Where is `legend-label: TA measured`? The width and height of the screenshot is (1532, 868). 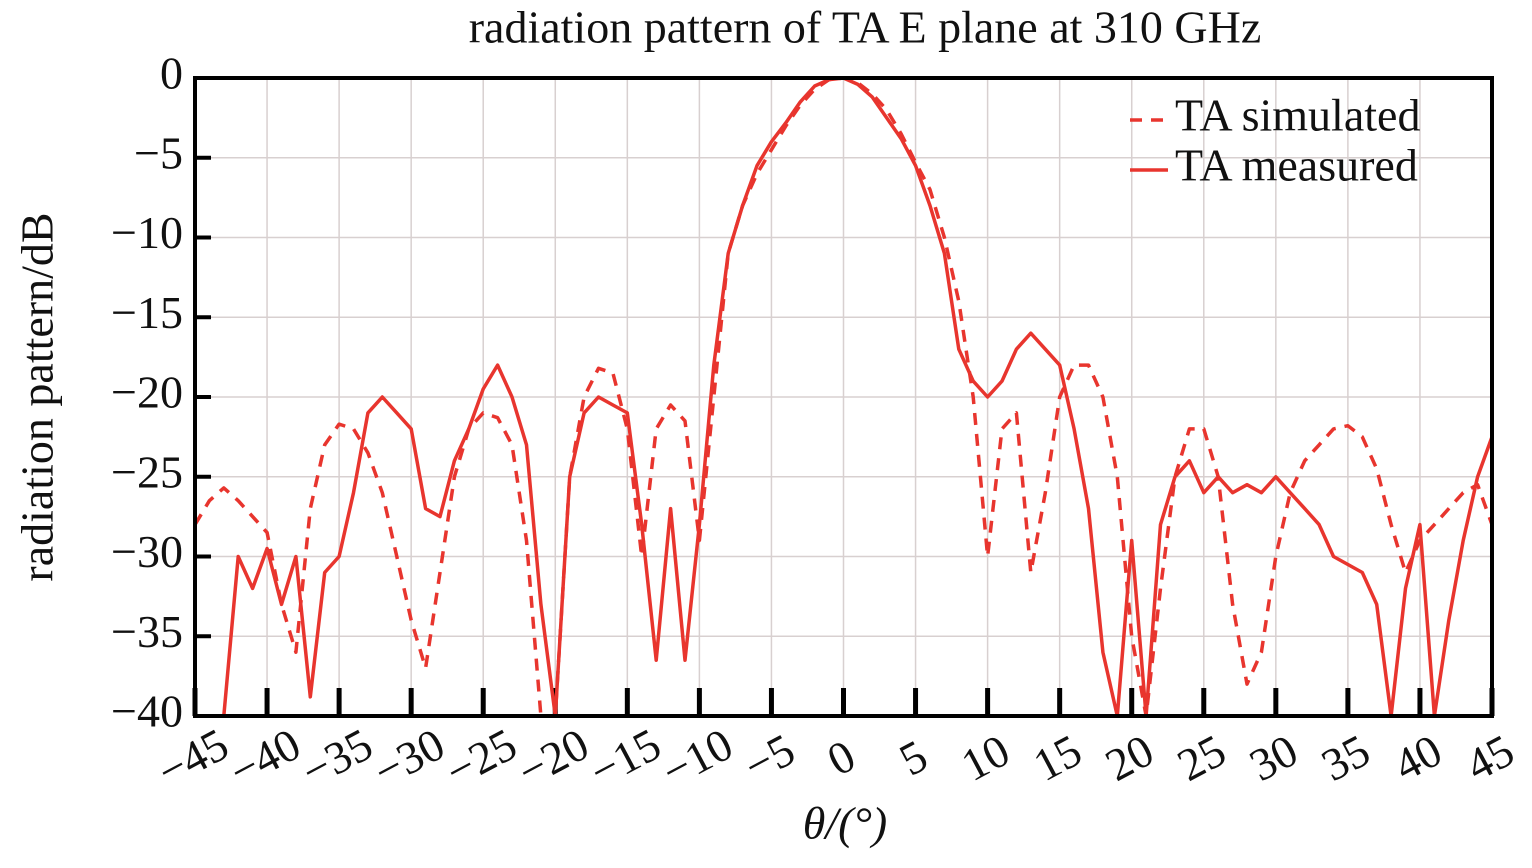
legend-label: TA measured is located at coordinates (1296, 165).